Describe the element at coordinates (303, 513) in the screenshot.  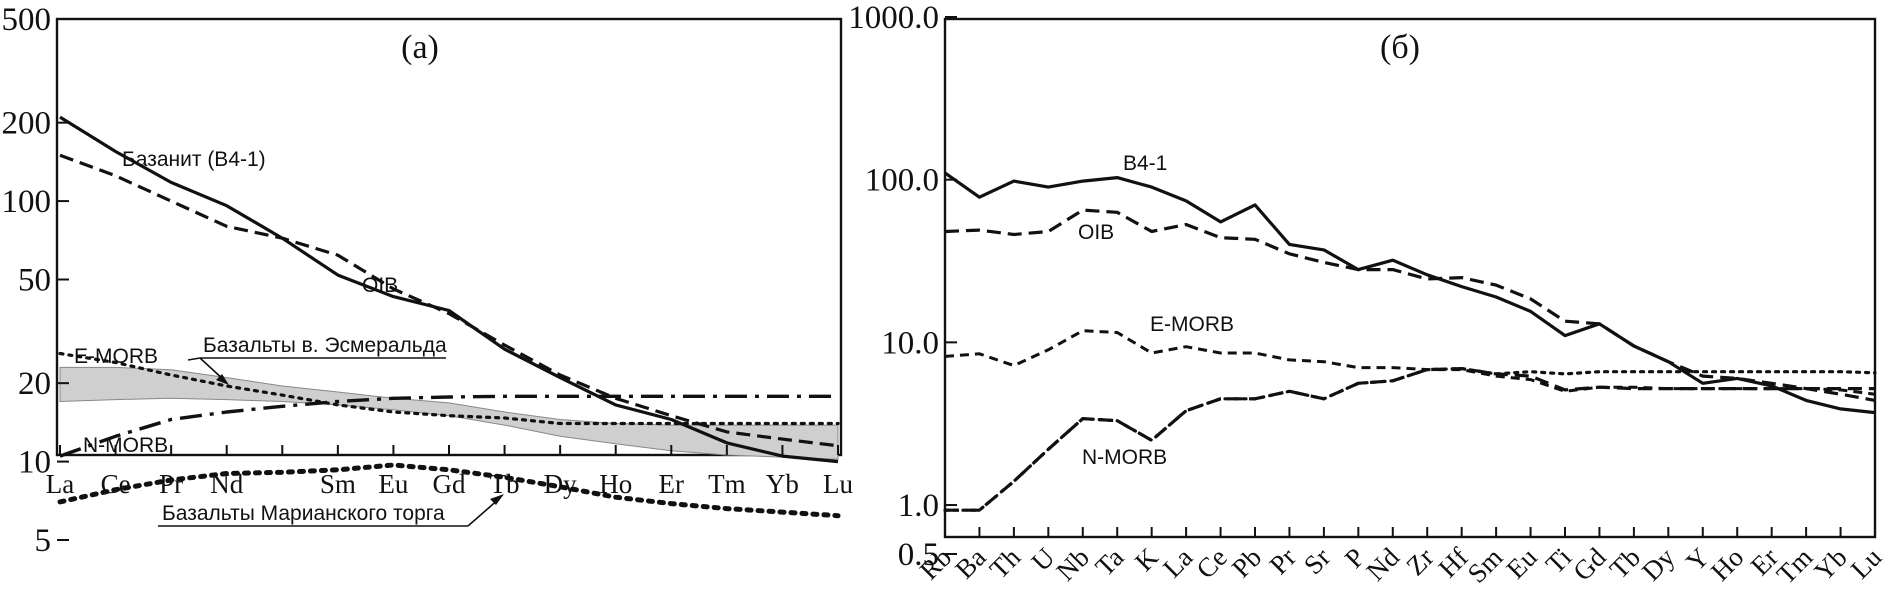
I see `label-mariana: Базальты Марианского торга` at that location.